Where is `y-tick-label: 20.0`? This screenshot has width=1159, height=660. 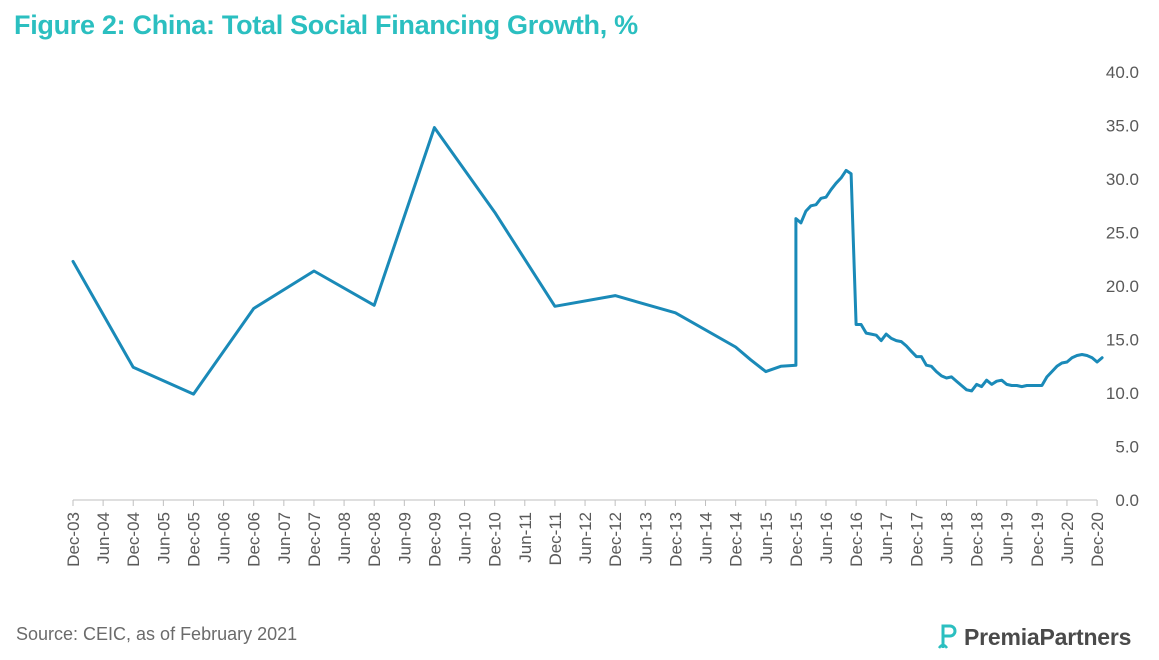
y-tick-label: 20.0 is located at coordinates (1122, 286).